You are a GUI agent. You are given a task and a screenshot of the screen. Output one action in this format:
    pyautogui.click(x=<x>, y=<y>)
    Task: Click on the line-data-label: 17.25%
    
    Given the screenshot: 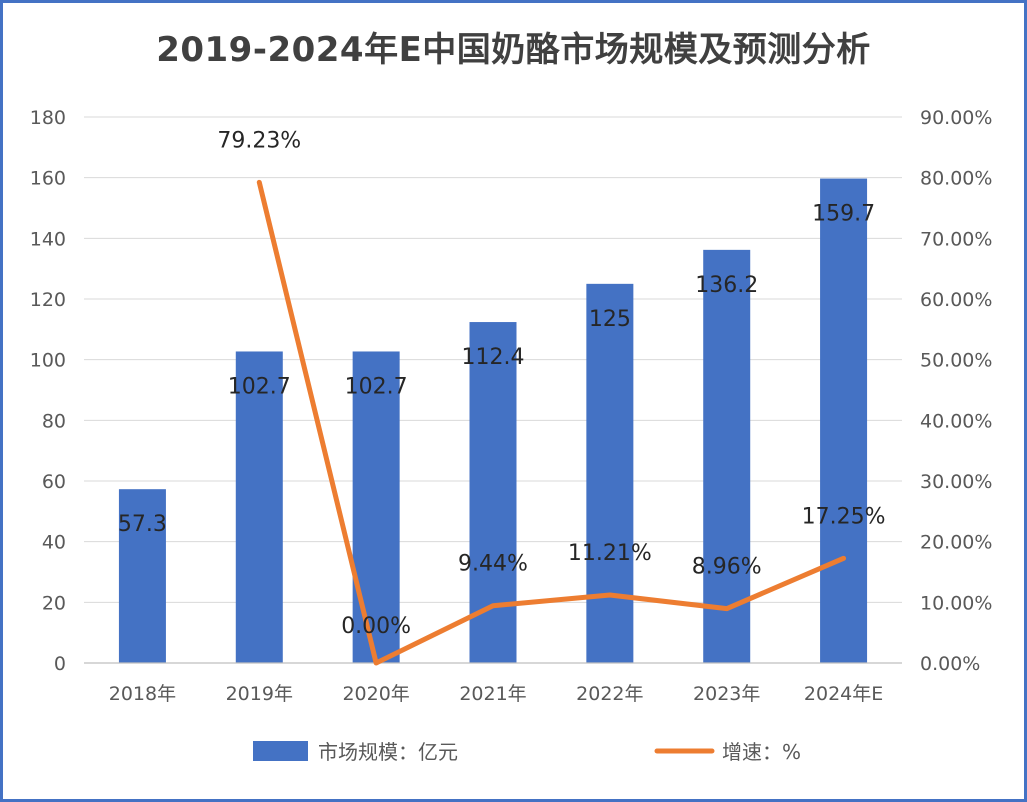 What is the action you would take?
    pyautogui.click(x=844, y=516)
    